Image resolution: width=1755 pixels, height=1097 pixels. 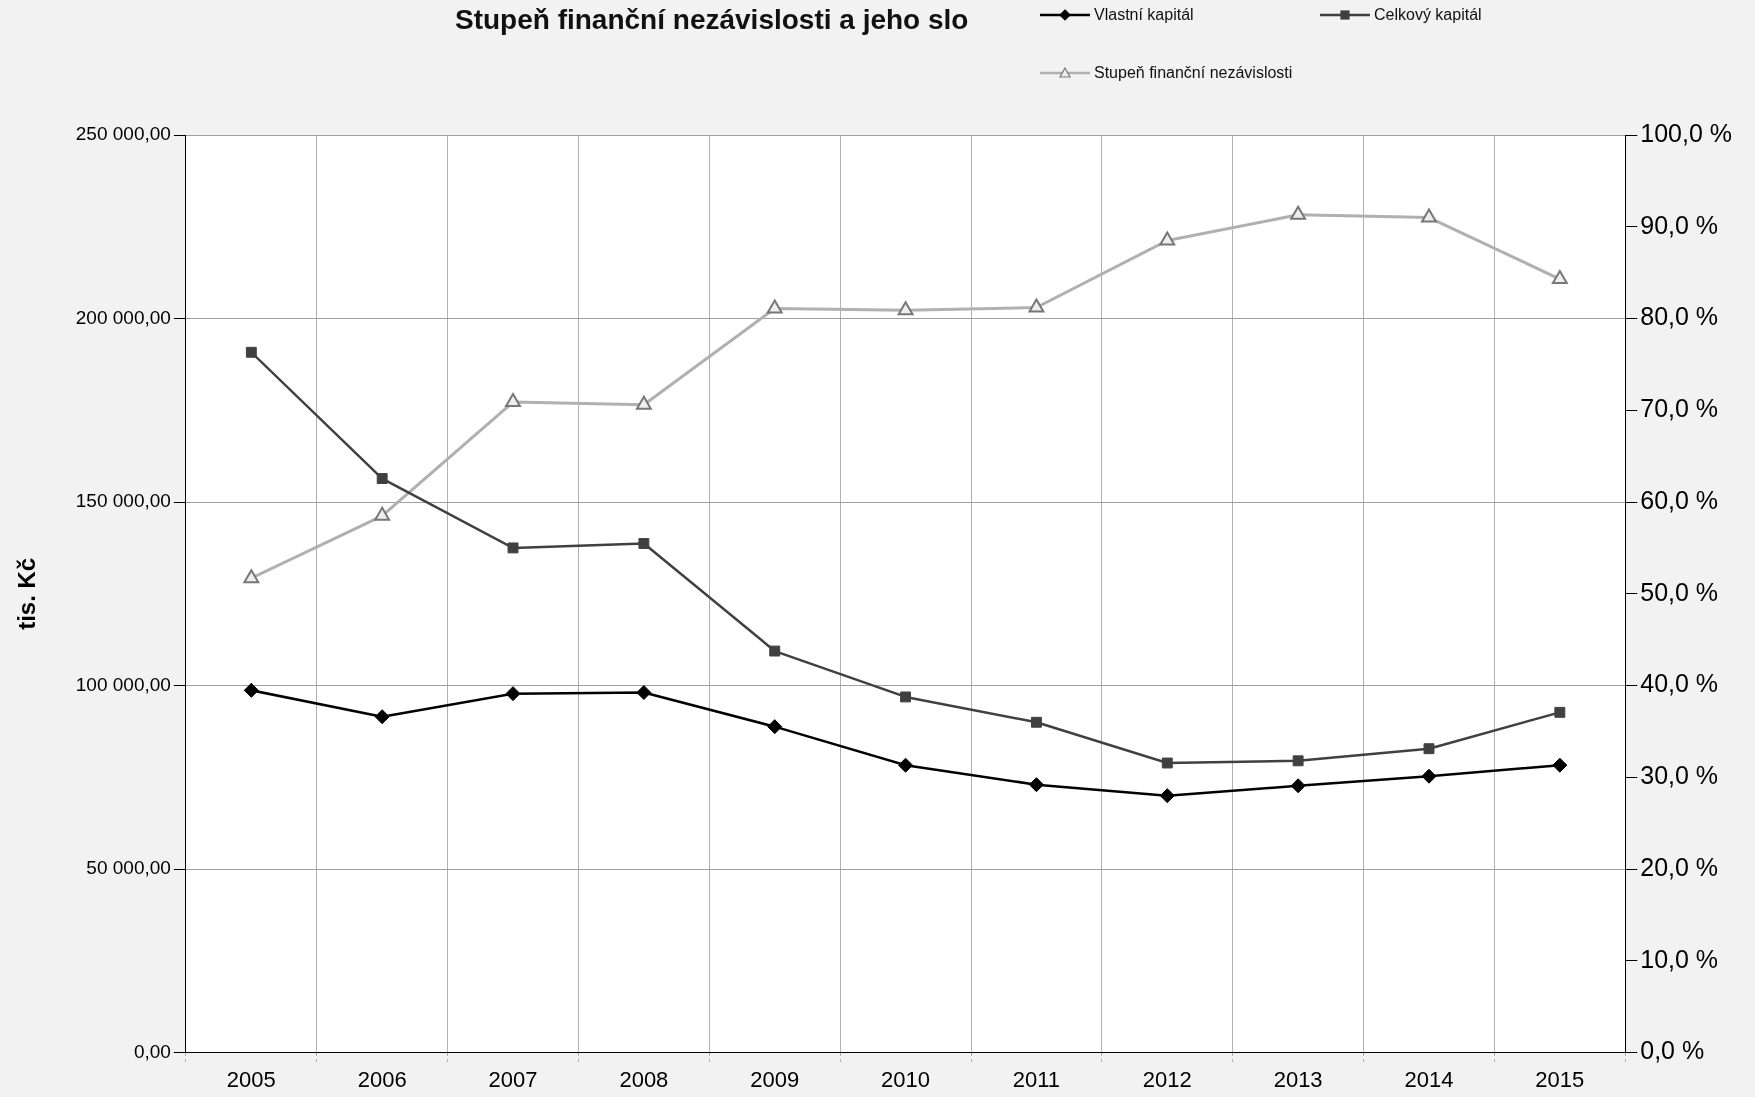 What do you see at coordinates (1679, 499) in the screenshot?
I see `y2-tick-label: 60,0 %` at bounding box center [1679, 499].